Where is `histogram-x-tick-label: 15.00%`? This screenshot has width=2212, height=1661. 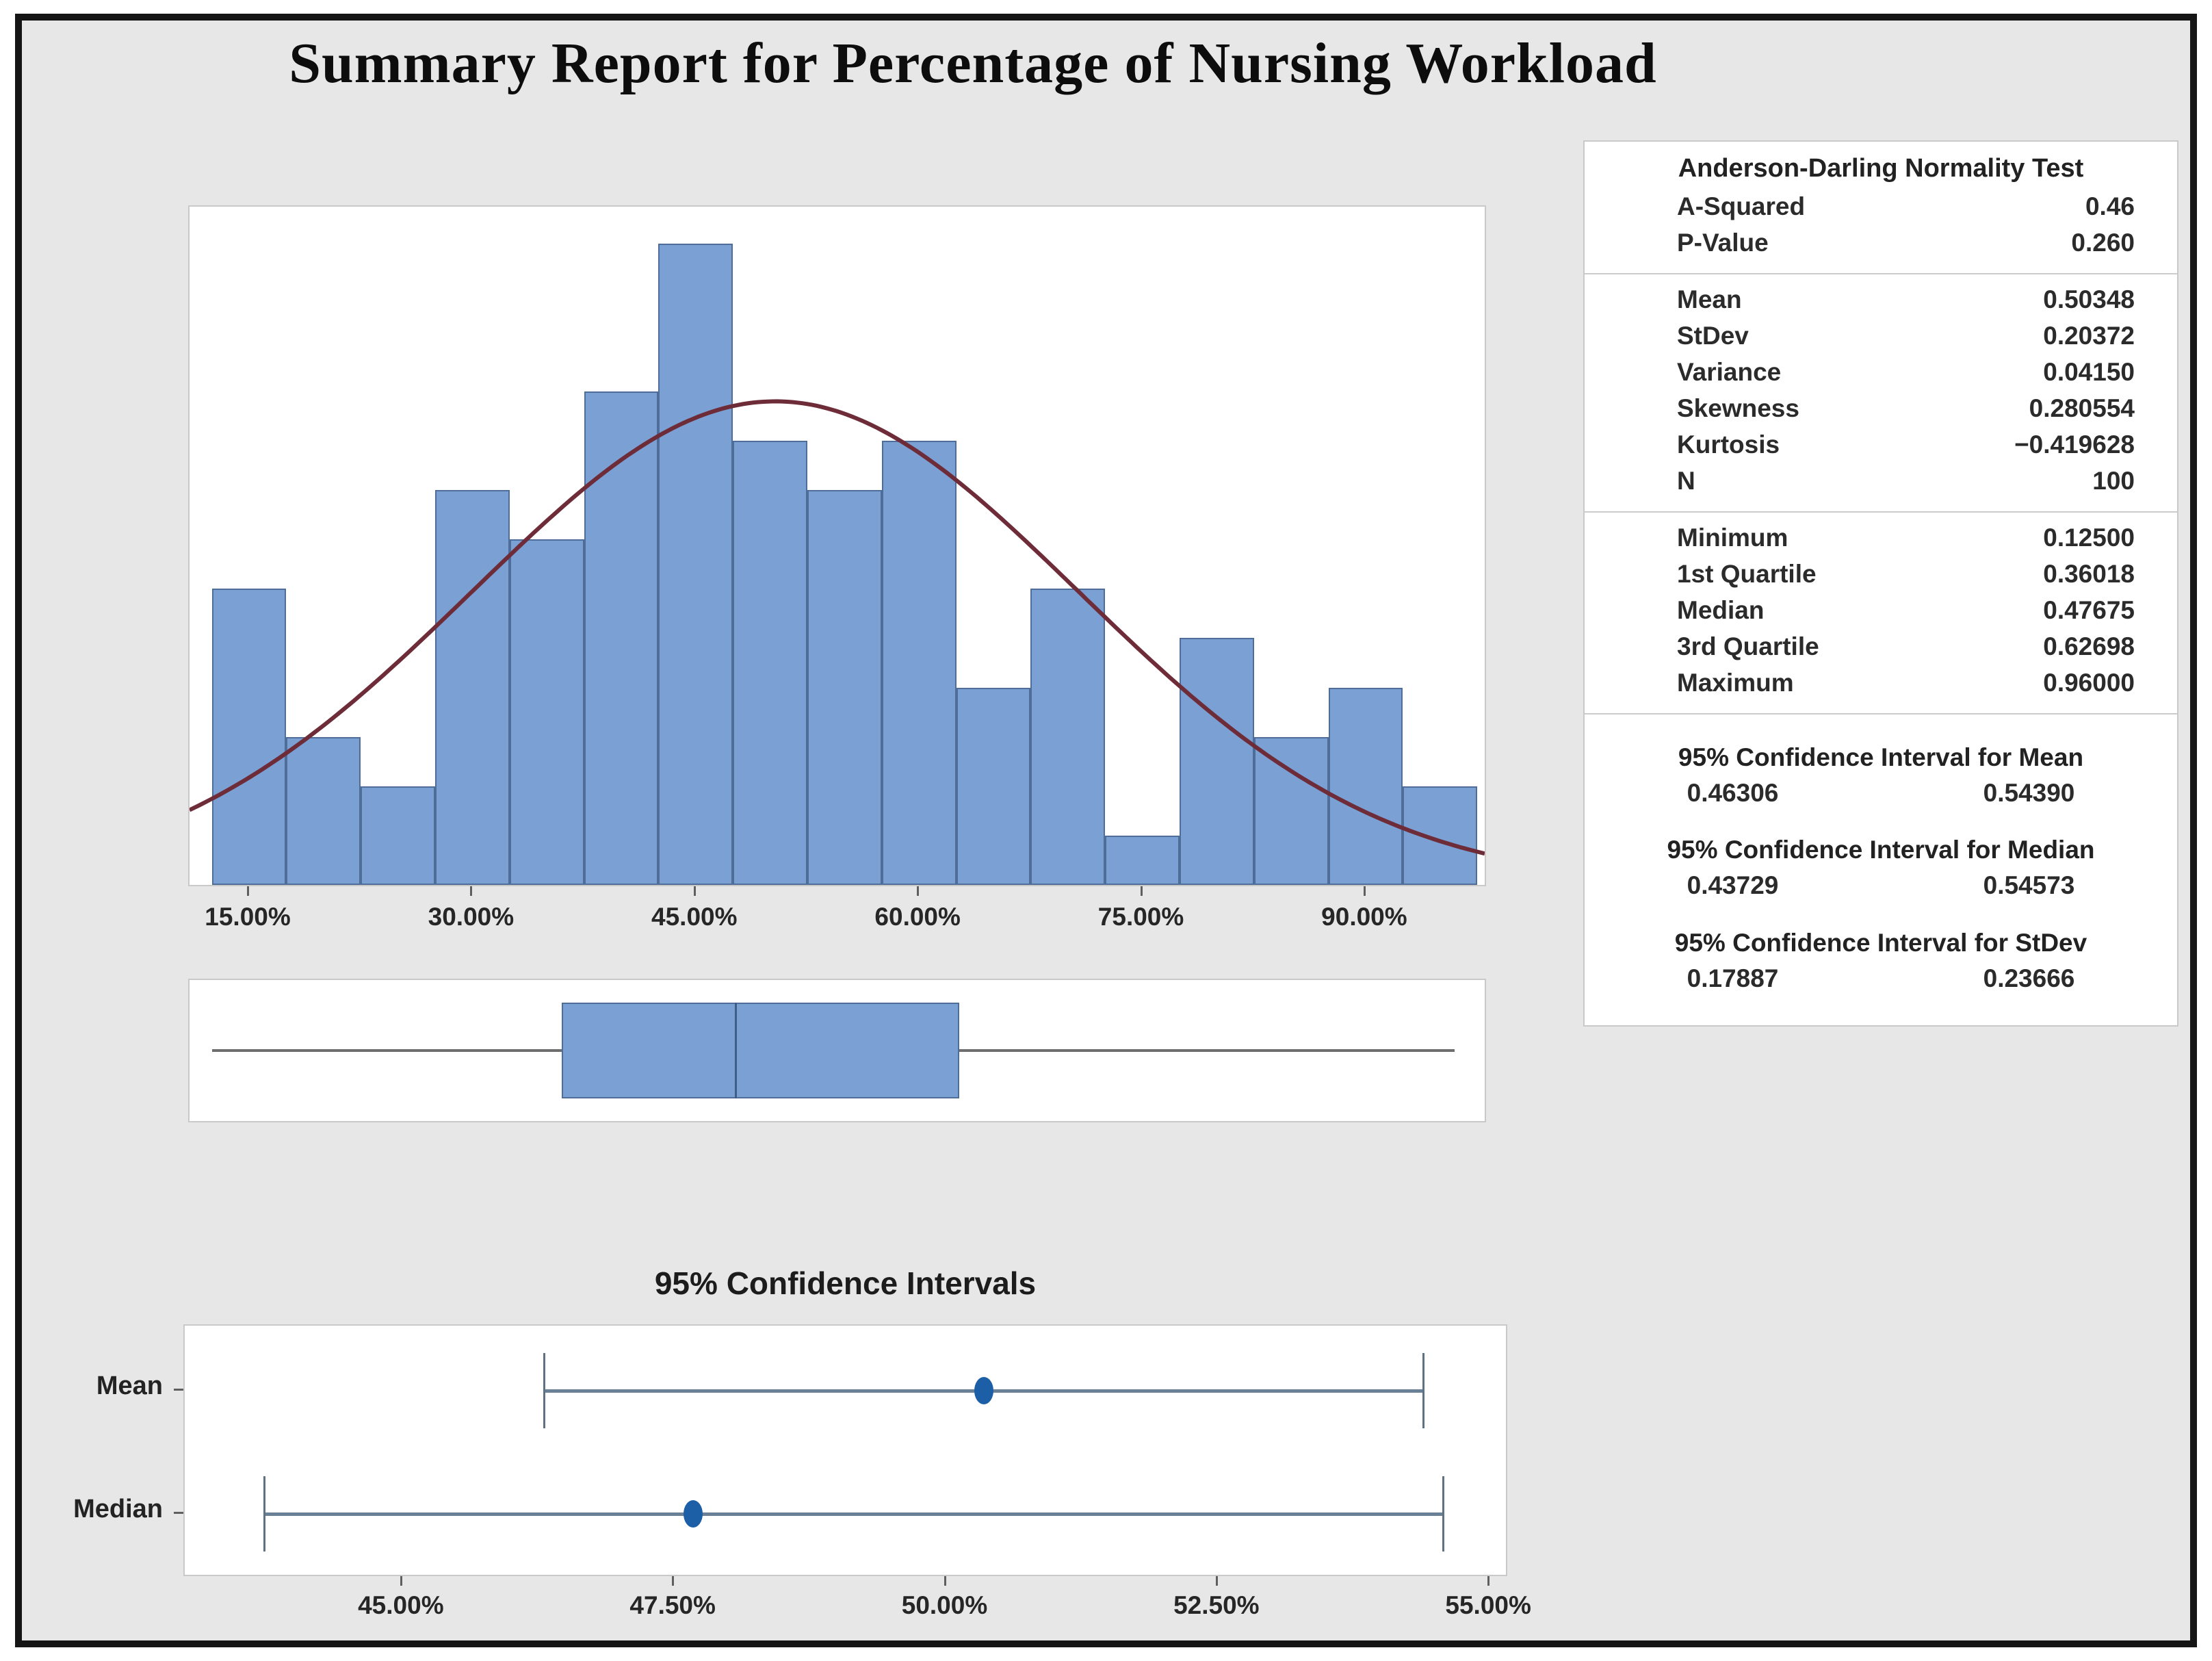 histogram-x-tick-label: 15.00% is located at coordinates (248, 917).